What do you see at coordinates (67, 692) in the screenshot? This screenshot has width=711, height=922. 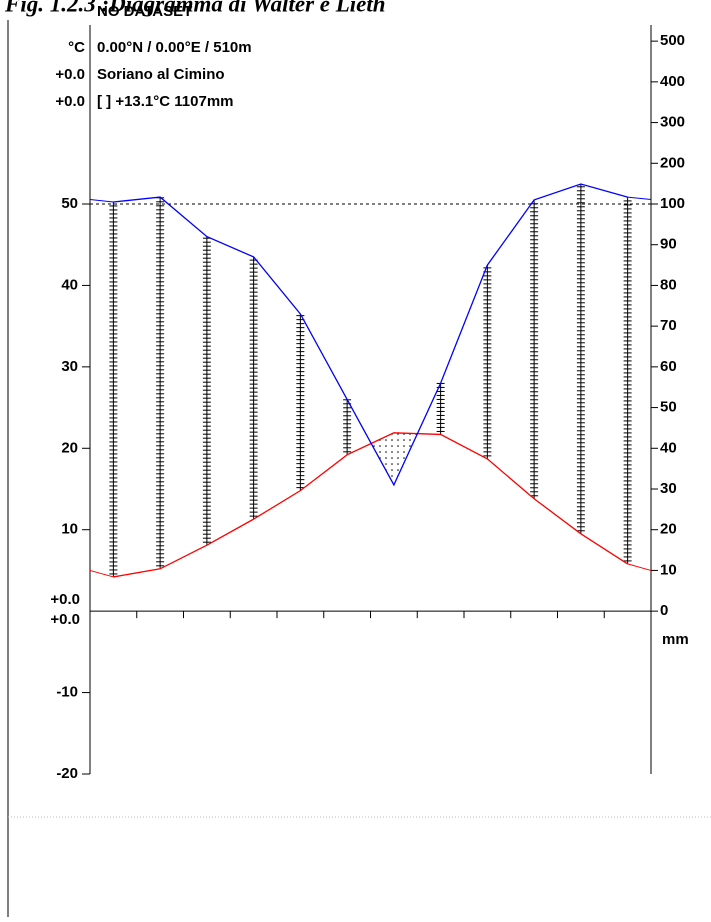 I see `y-tick-label: -10` at bounding box center [67, 692].